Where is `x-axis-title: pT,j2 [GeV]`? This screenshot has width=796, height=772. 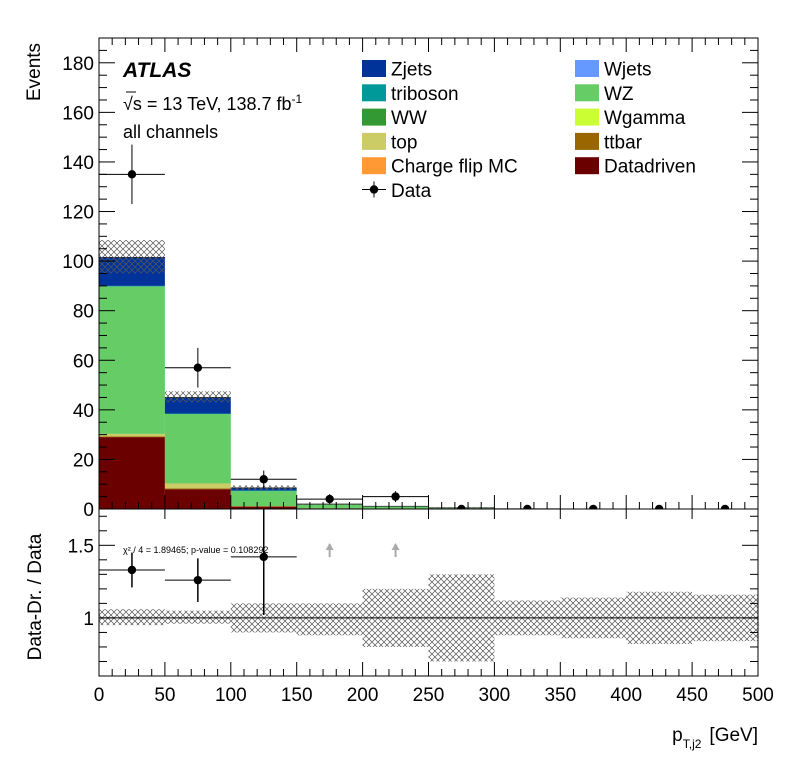 x-axis-title: pT,j2 [GeV] is located at coordinates (715, 738).